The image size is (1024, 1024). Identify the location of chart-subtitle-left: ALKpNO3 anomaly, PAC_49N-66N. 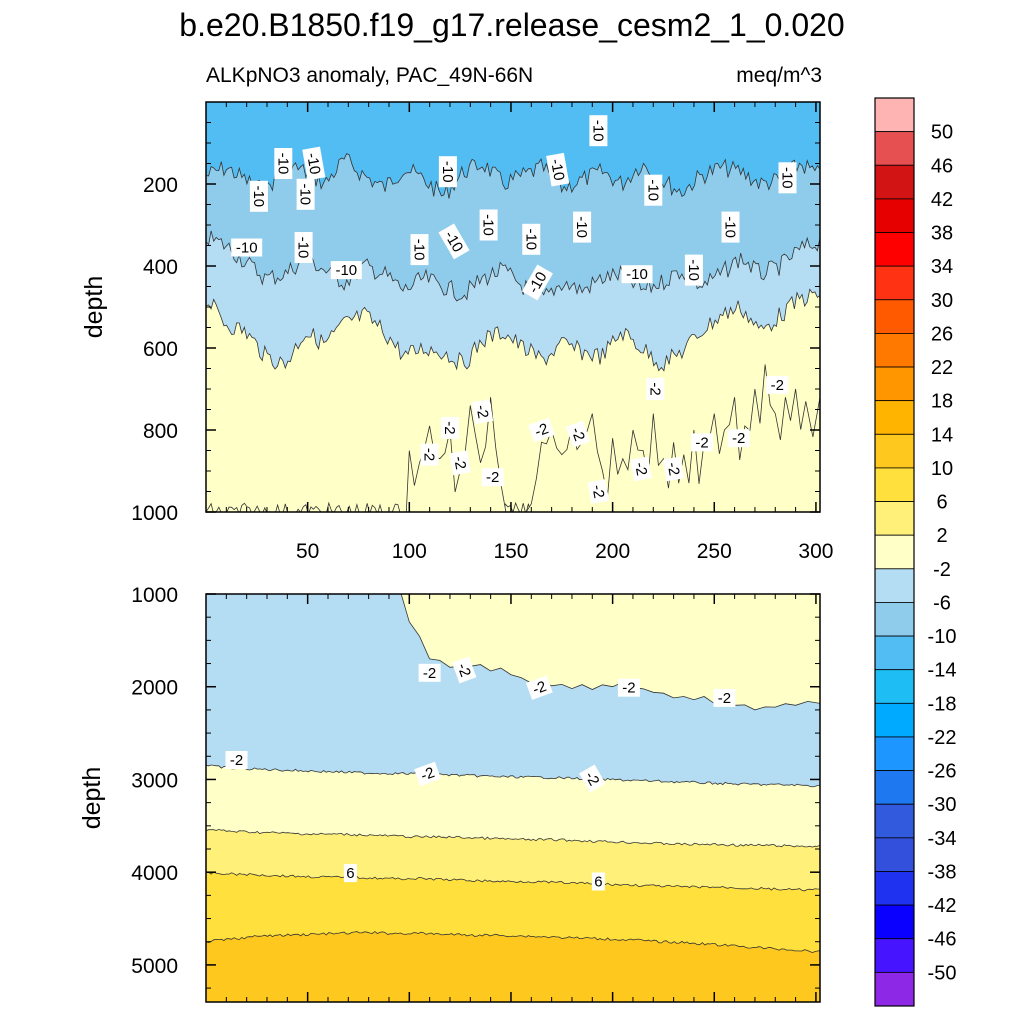
(369, 75).